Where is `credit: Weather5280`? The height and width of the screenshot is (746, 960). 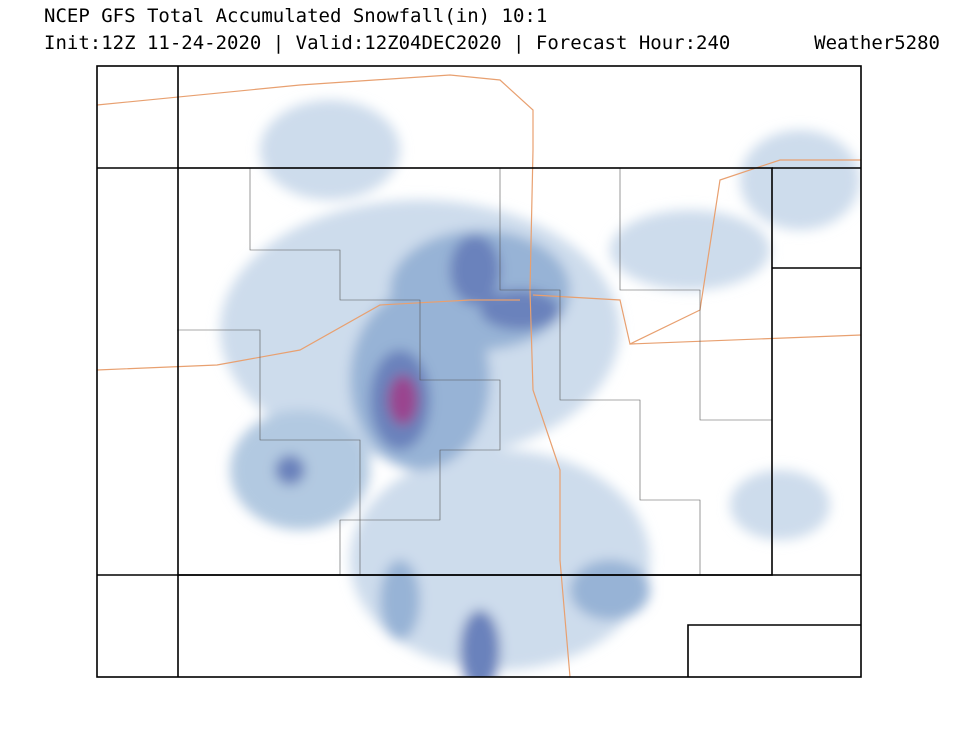
credit: Weather5280 is located at coordinates (877, 43).